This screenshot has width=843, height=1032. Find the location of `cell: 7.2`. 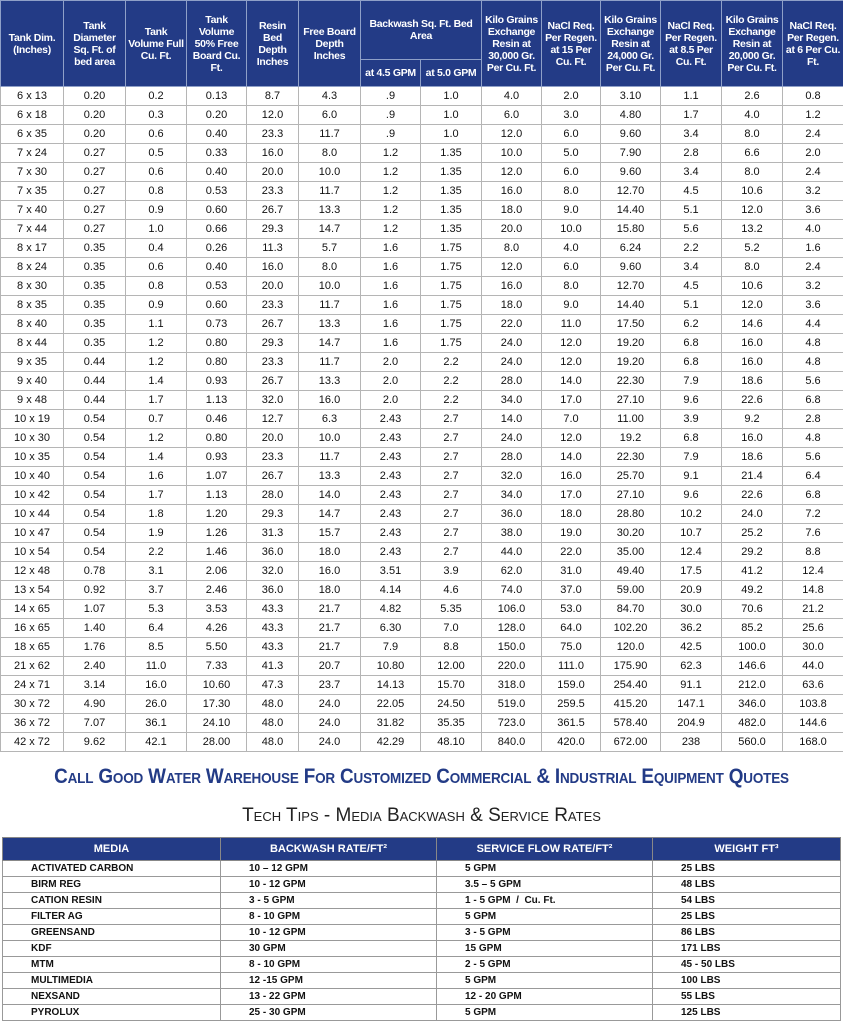

cell: 7.2 is located at coordinates (812, 514).